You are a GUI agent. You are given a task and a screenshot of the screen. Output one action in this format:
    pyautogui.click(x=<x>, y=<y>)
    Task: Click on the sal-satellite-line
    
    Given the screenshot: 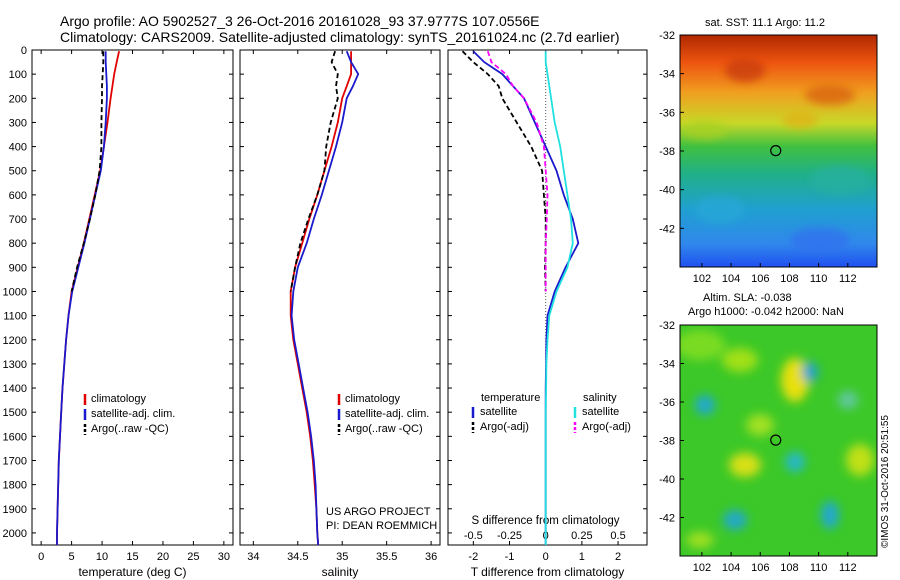 What is the action you would take?
    pyautogui.click(x=325, y=298)
    